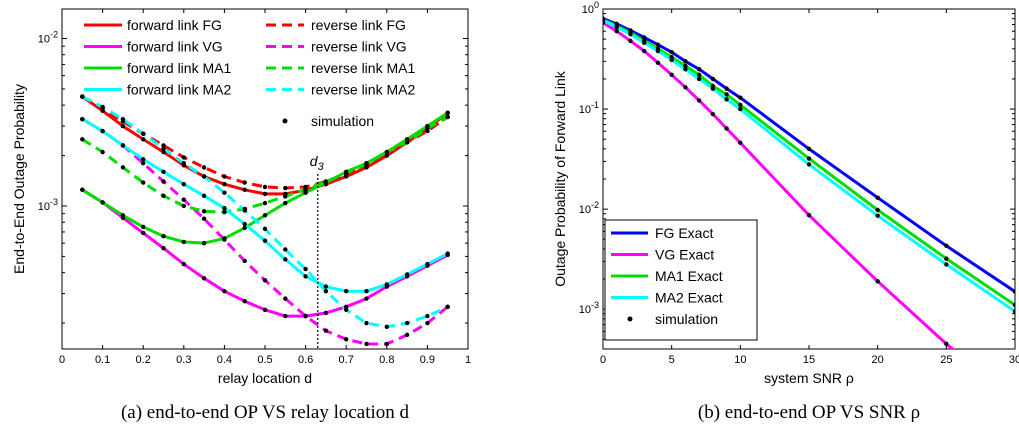 The width and height of the screenshot is (1019, 426). I want to click on x-axis-label: relay location d, so click(265, 378).